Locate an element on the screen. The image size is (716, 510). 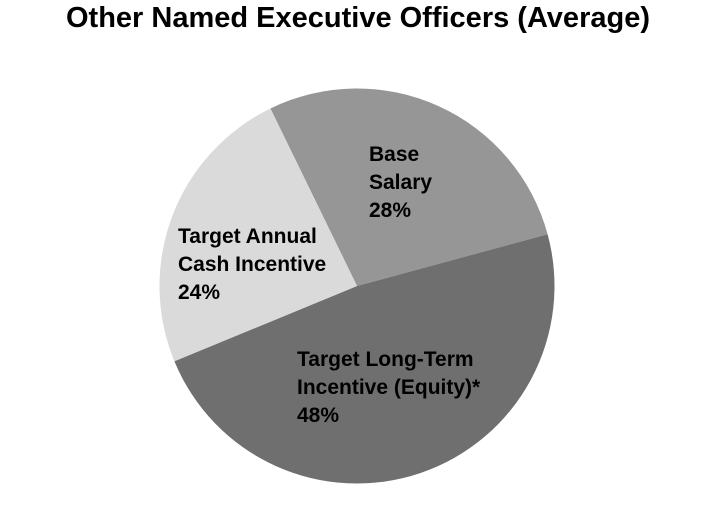
slice-label: Base Salary 28% is located at coordinates (400, 183).